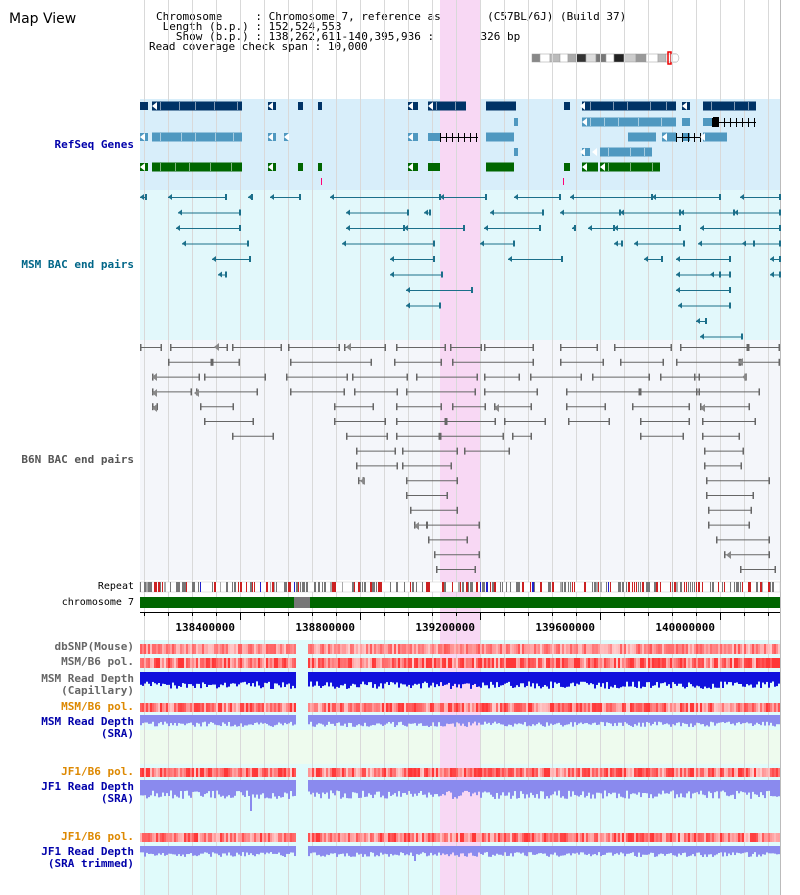 Image resolution: width=800 pixels, height=895 pixels. What do you see at coordinates (734, 106) in the screenshot?
I see `gene-exon-tick` at bounding box center [734, 106].